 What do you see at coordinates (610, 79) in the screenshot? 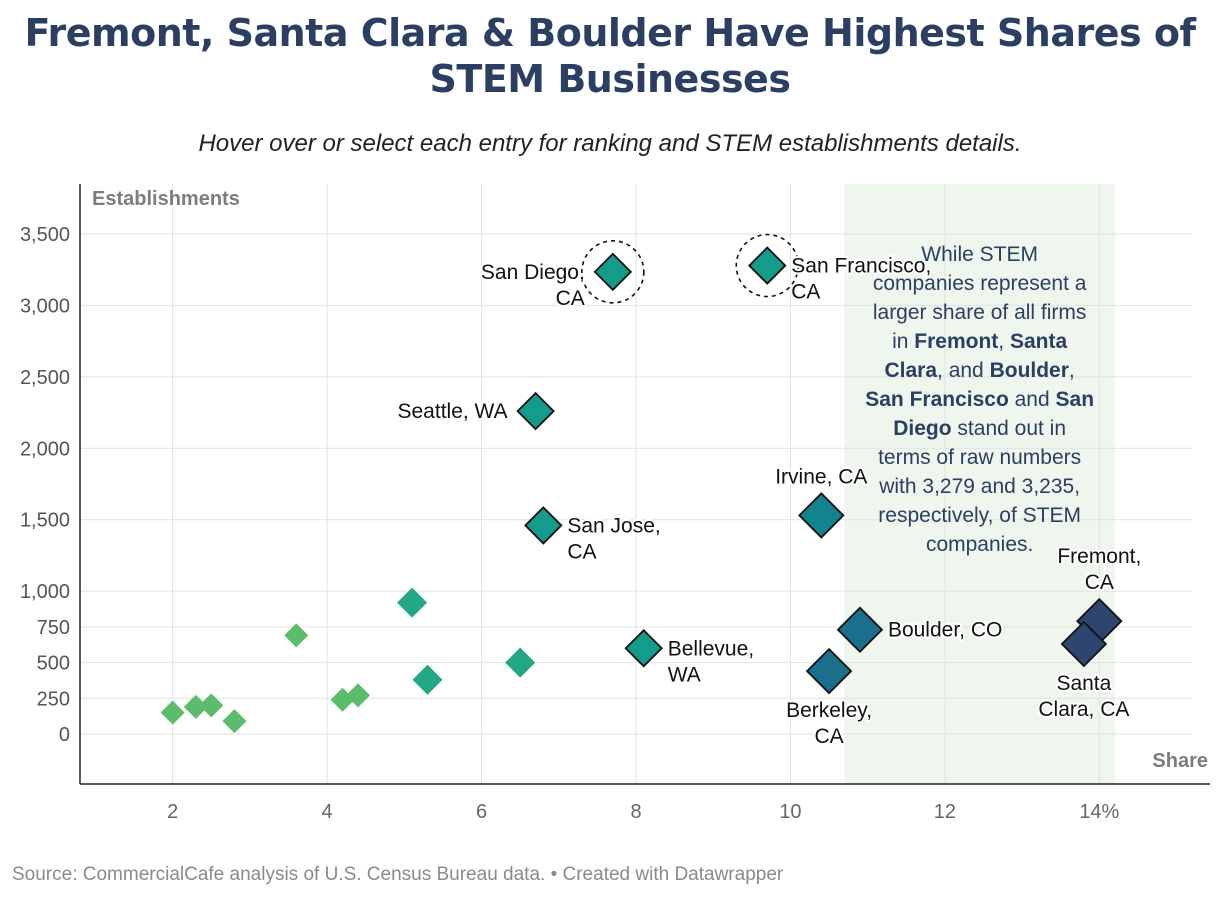
I see `chart-title-line-2: STEM Businesses` at bounding box center [610, 79].